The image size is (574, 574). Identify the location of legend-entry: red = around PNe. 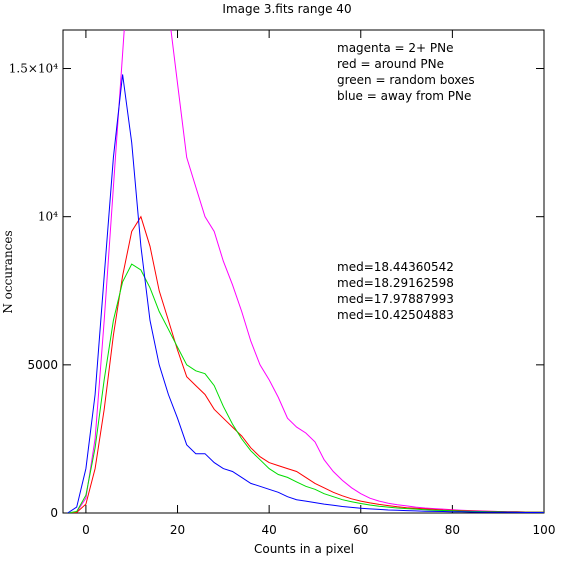
(390, 64).